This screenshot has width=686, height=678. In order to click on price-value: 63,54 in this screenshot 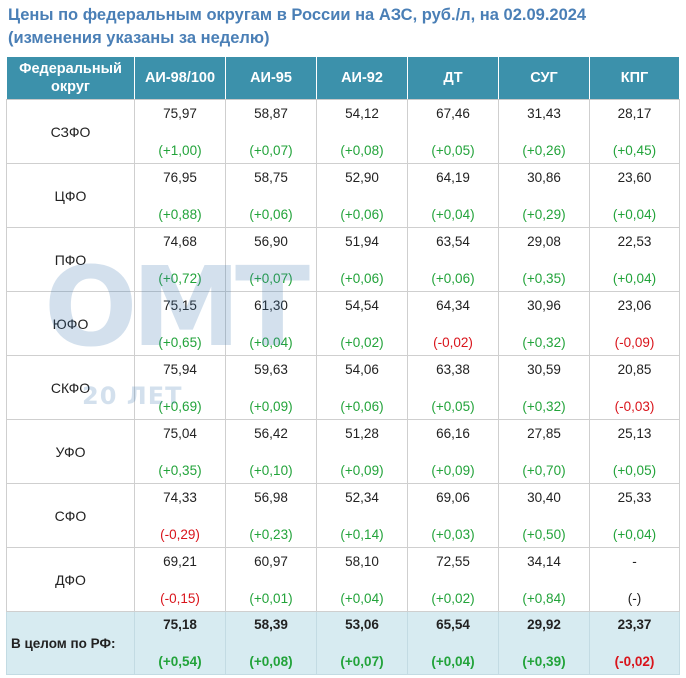, I will do `click(453, 241)`.